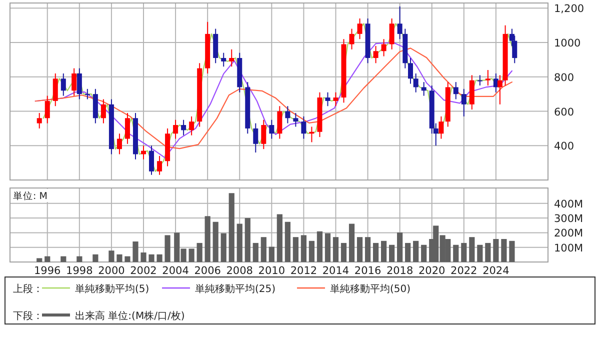  What do you see at coordinates (304, 271) in the screenshot?
I see `x-tick-label: 2012` at bounding box center [304, 271].